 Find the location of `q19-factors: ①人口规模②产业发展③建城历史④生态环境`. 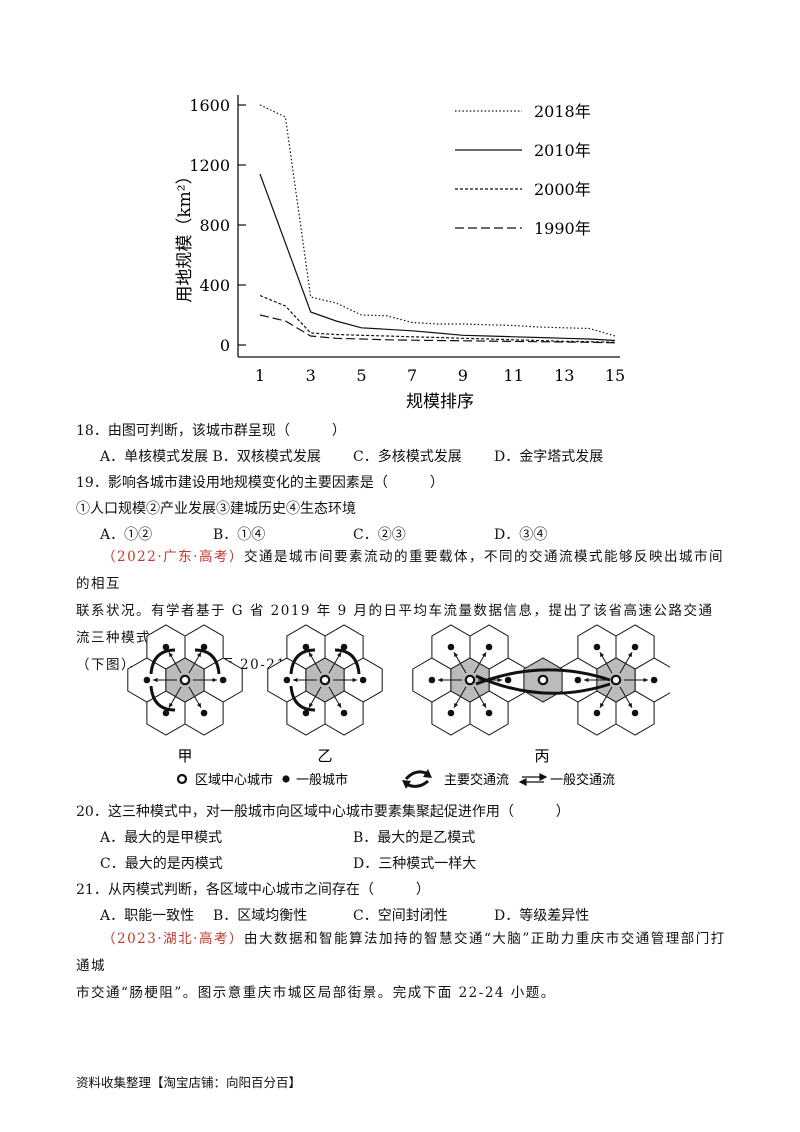

q19-factors: ①人口规模②产业发展③建城历史④生态环境 is located at coordinates (216, 509).